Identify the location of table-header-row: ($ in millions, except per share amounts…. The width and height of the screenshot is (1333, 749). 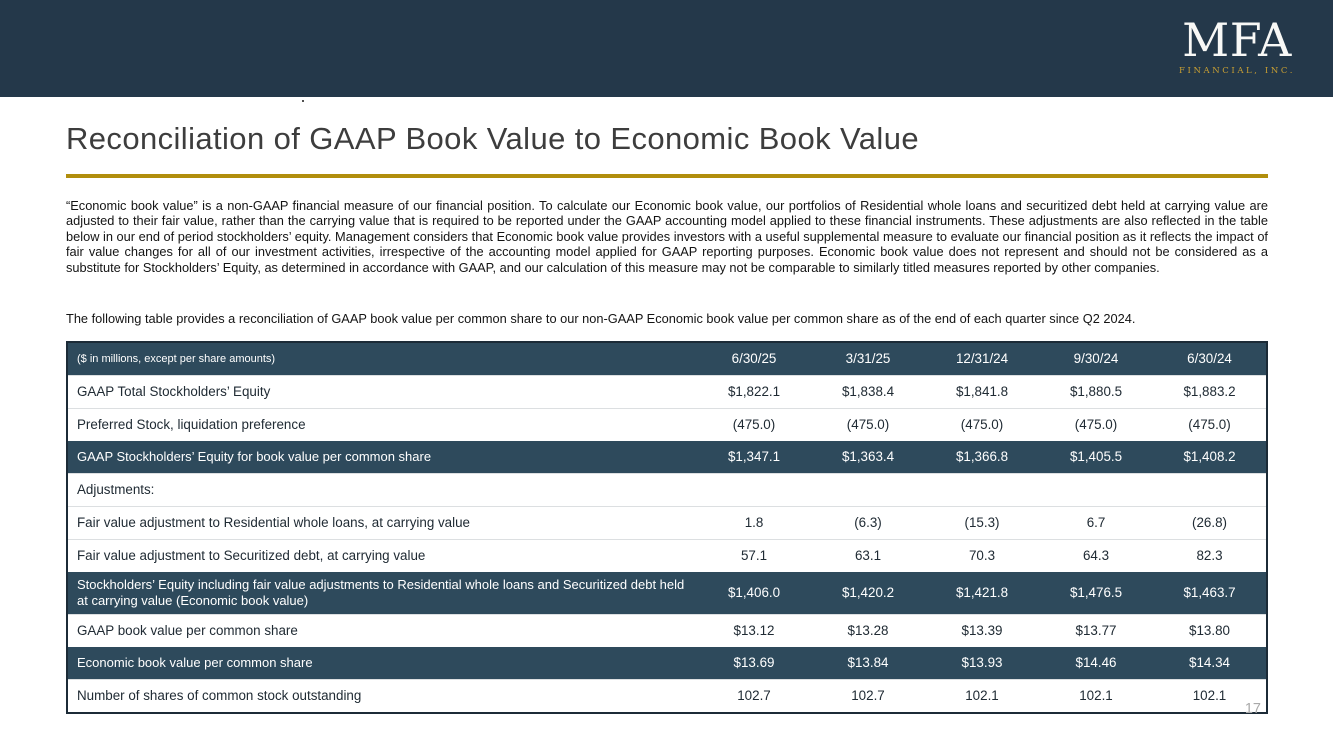
(667, 359).